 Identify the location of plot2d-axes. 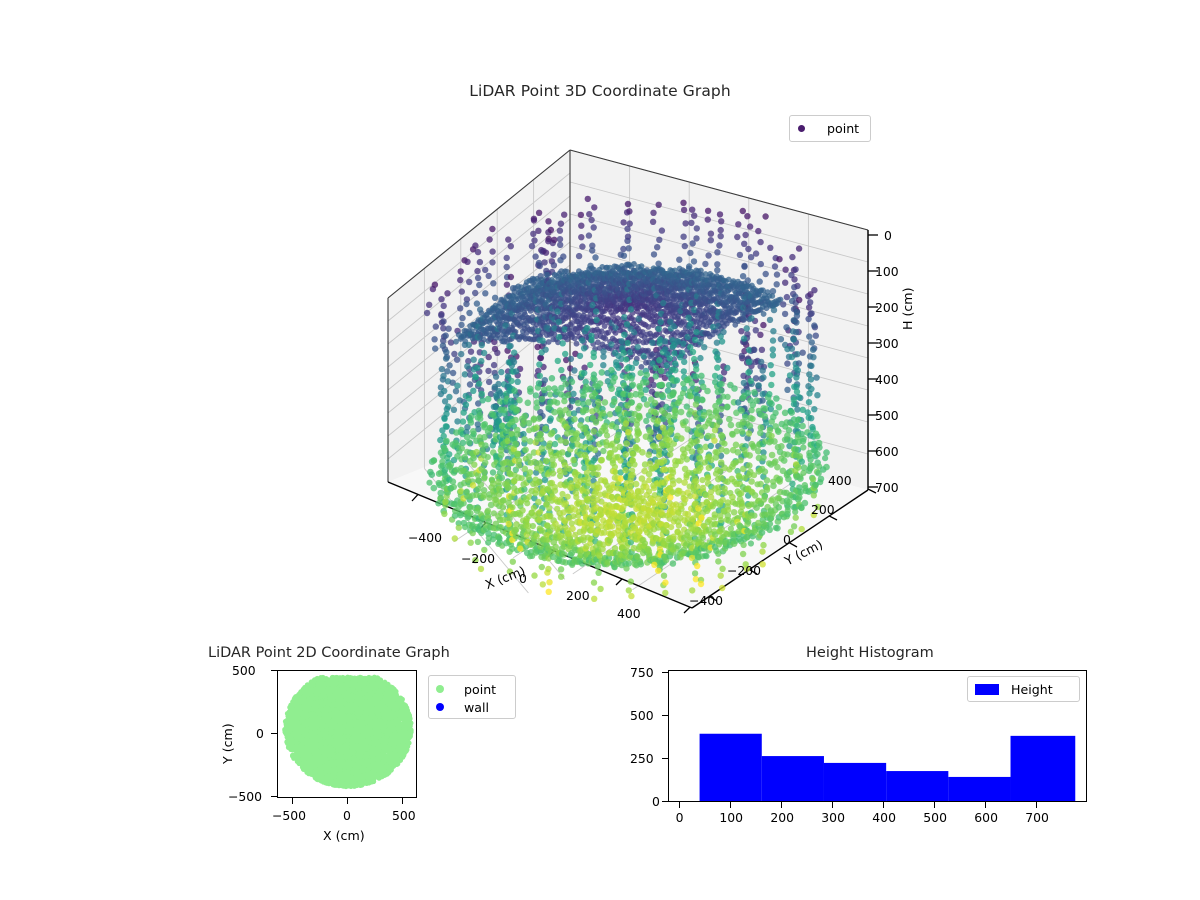
(347, 734).